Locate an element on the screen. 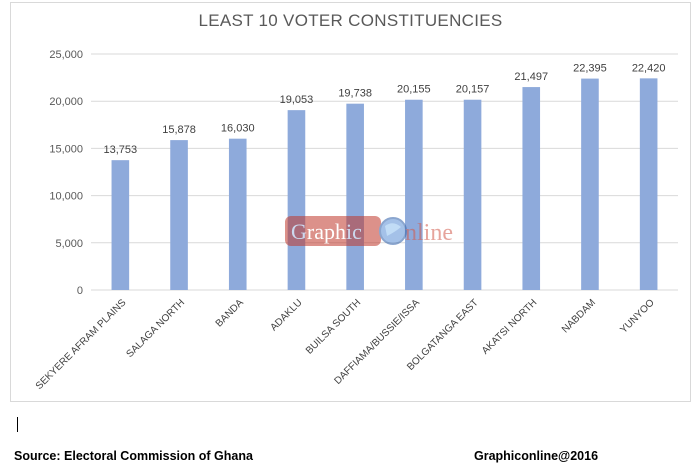 This screenshot has width=700, height=470. y-tick-label: 15,000 is located at coordinates (66, 149).